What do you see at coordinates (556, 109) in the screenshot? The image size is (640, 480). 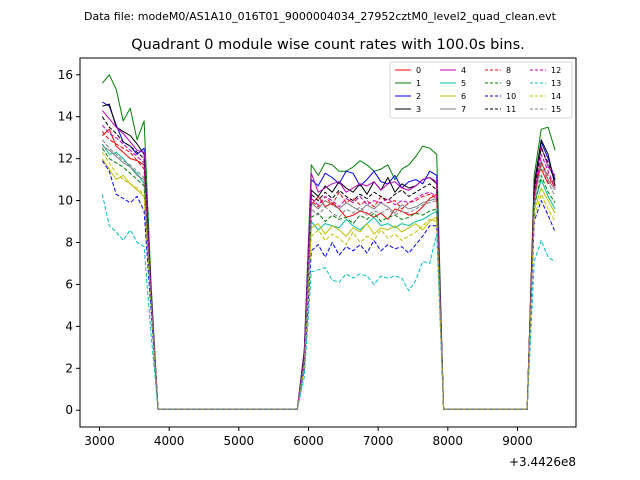 I see `legend-label-15: 15` at bounding box center [556, 109].